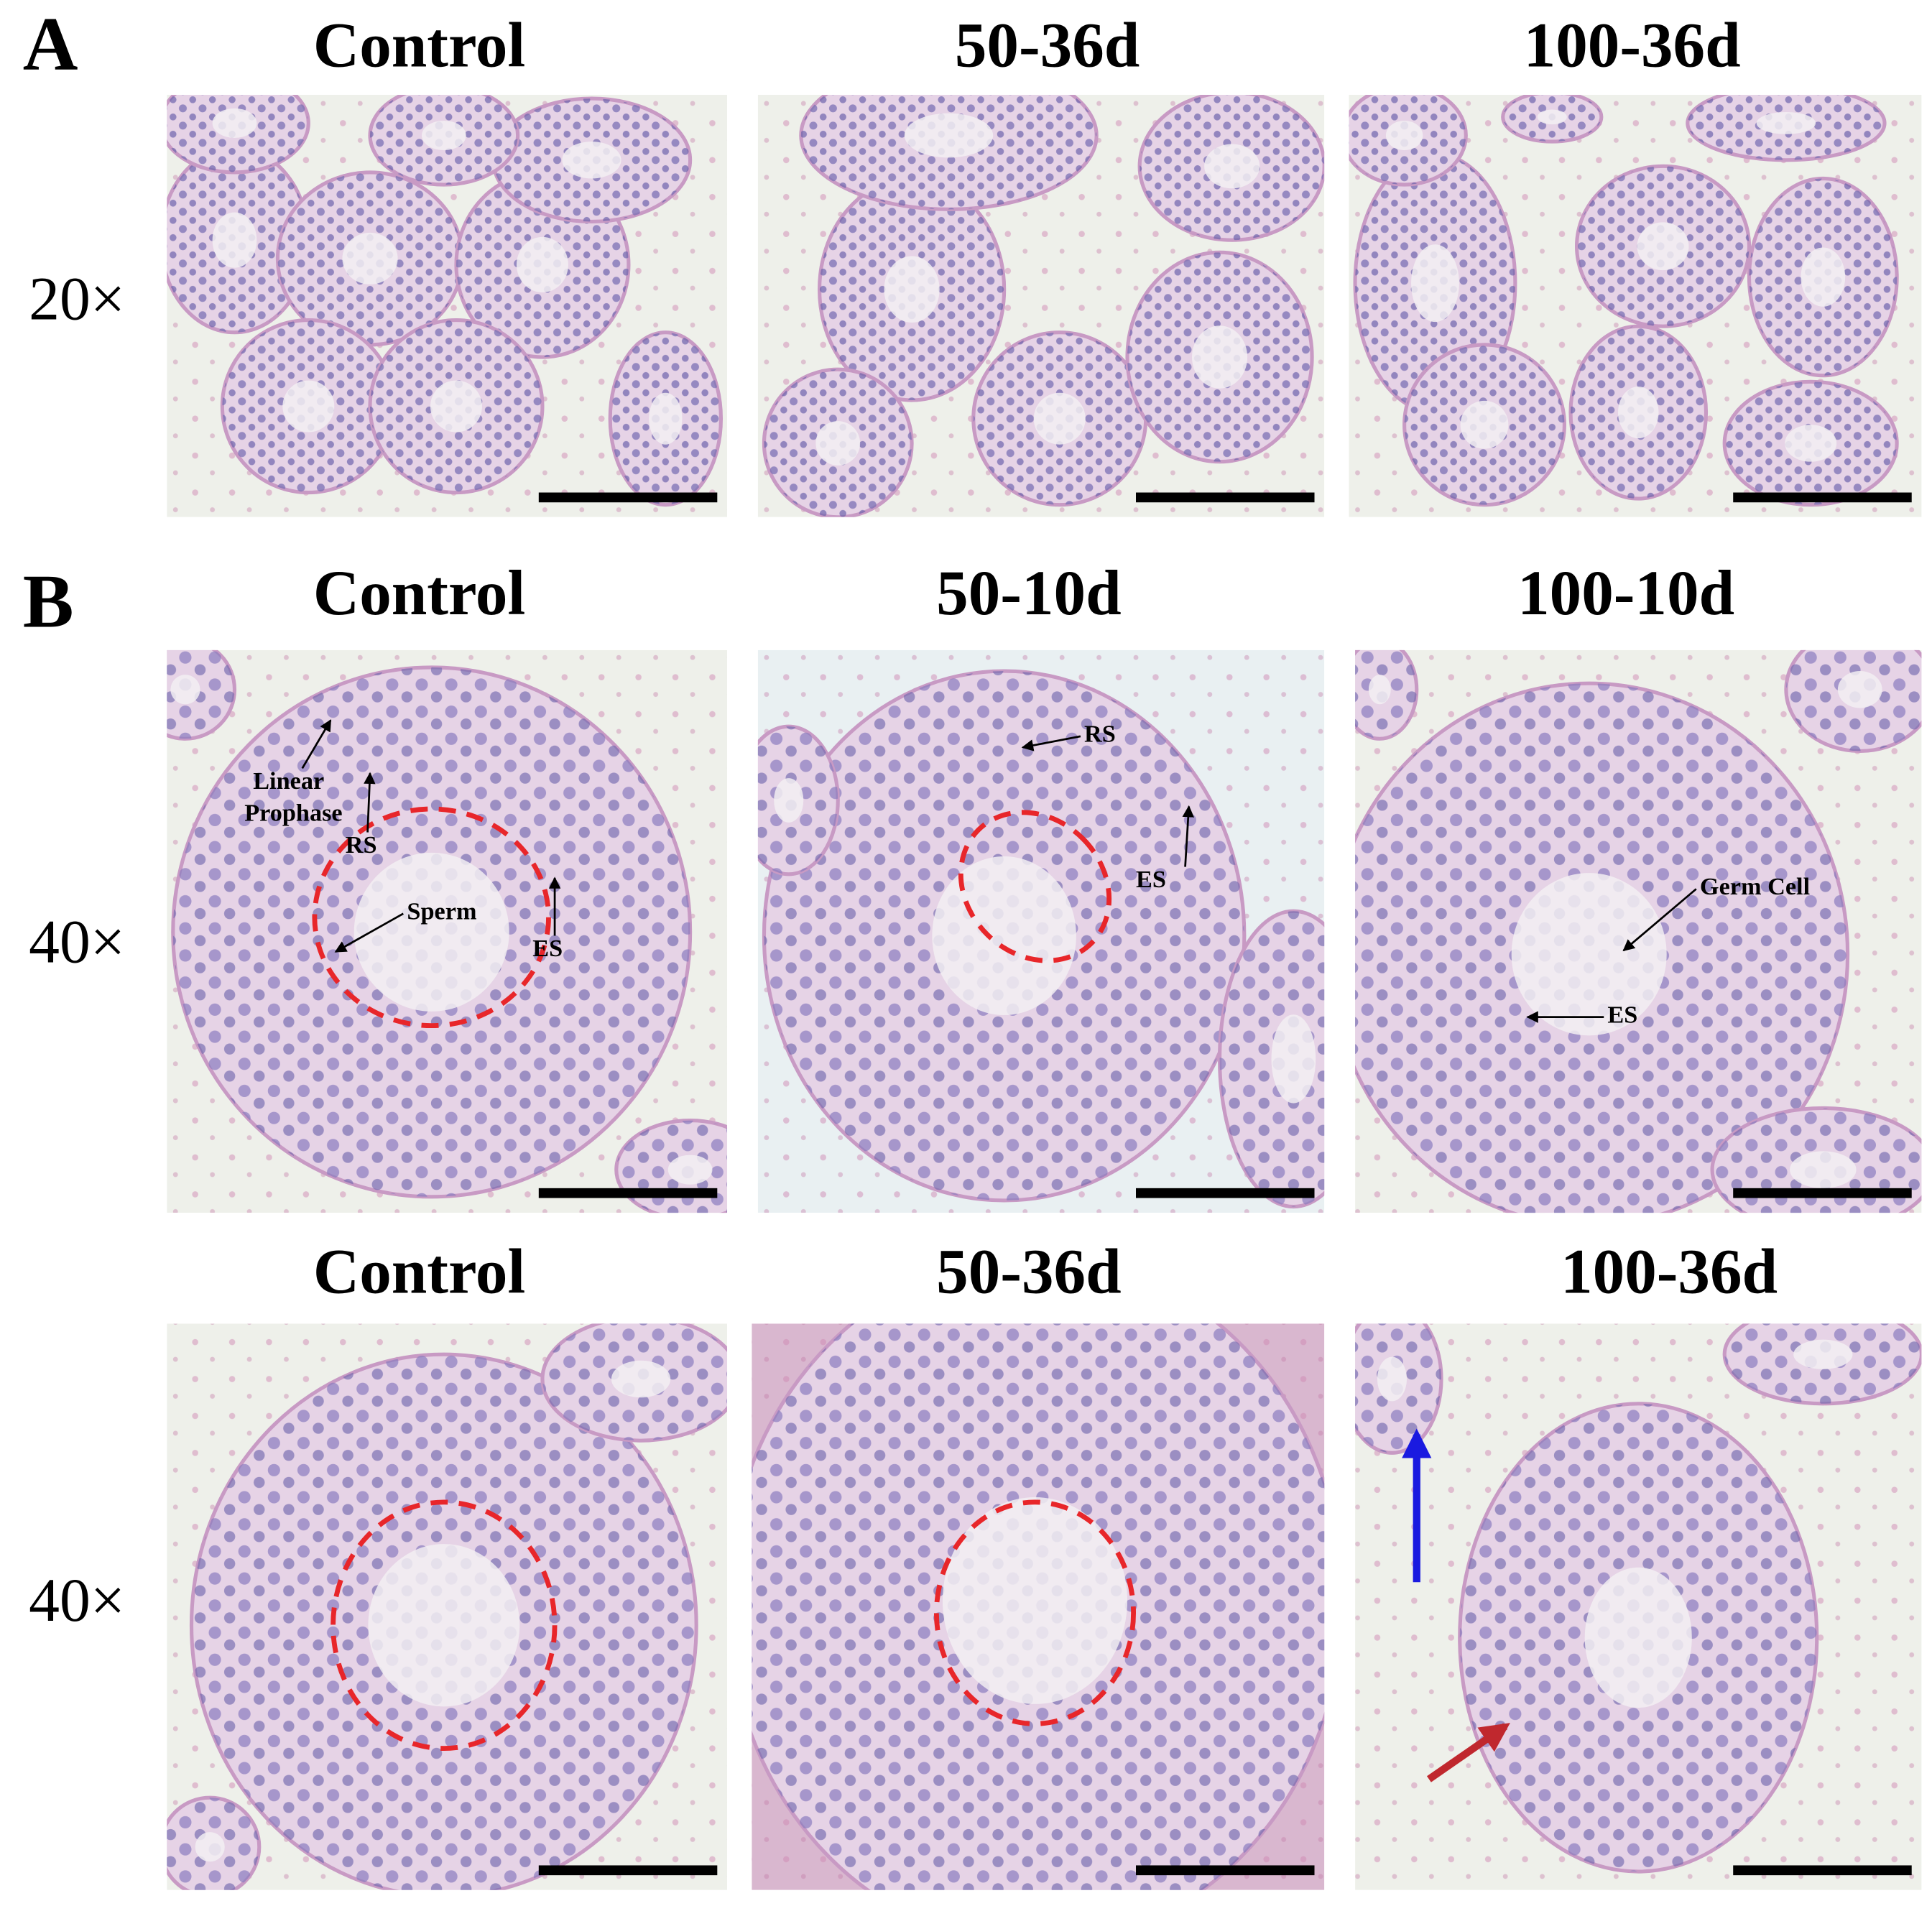 This screenshot has width=1932, height=1906. Describe the element at coordinates (77, 299) in the screenshot. I see `magnification-label: 20×` at that location.